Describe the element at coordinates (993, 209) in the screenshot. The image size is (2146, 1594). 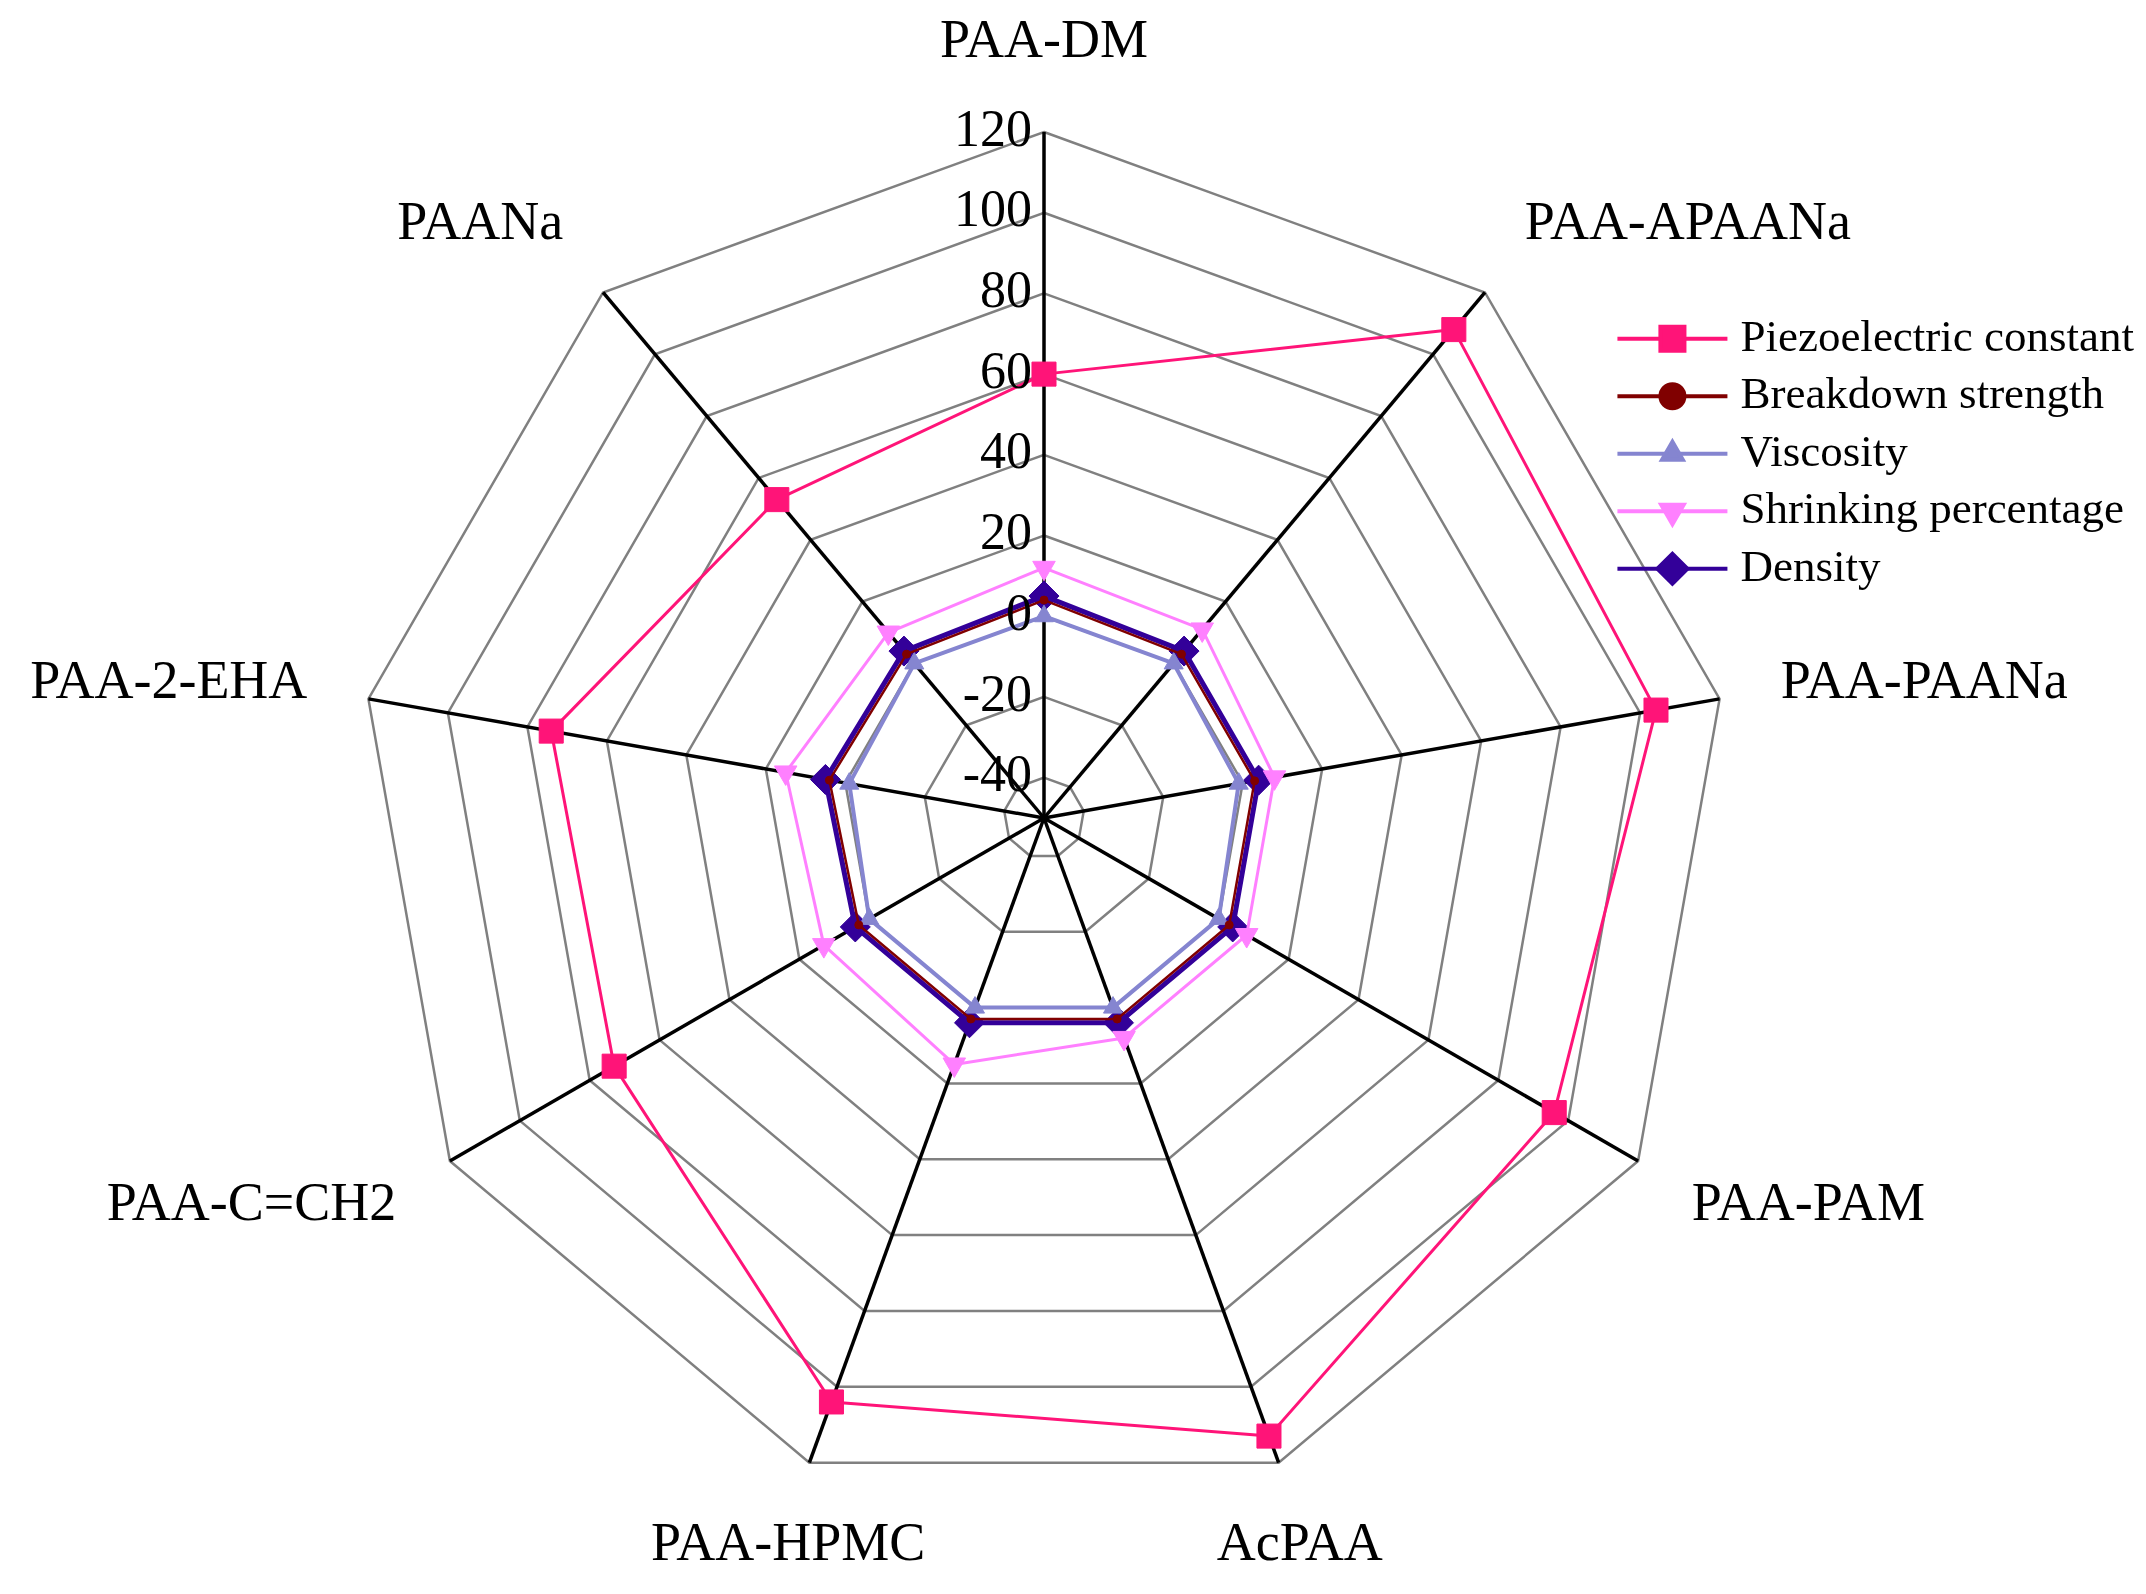
I see `y-tick-label: 100` at that location.